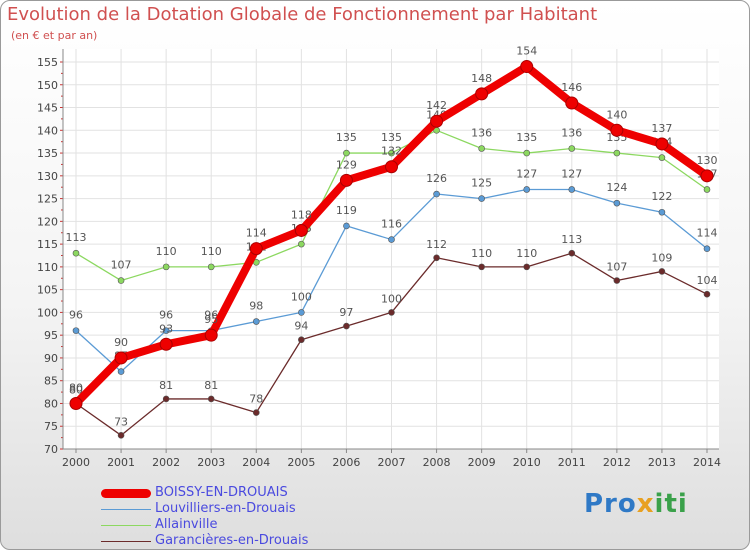 This screenshot has width=750, height=550. I want to click on data-label-garanci-res-en-drouais: 100, so click(391, 298).